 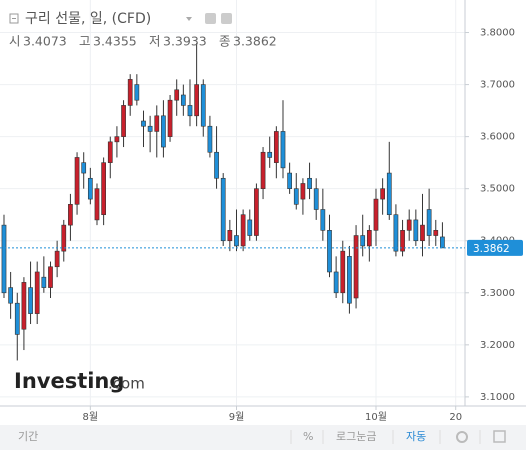 What do you see at coordinates (88, 19) in the screenshot?
I see `chart-title: 구리 선물, 일, (CFD)` at bounding box center [88, 19].